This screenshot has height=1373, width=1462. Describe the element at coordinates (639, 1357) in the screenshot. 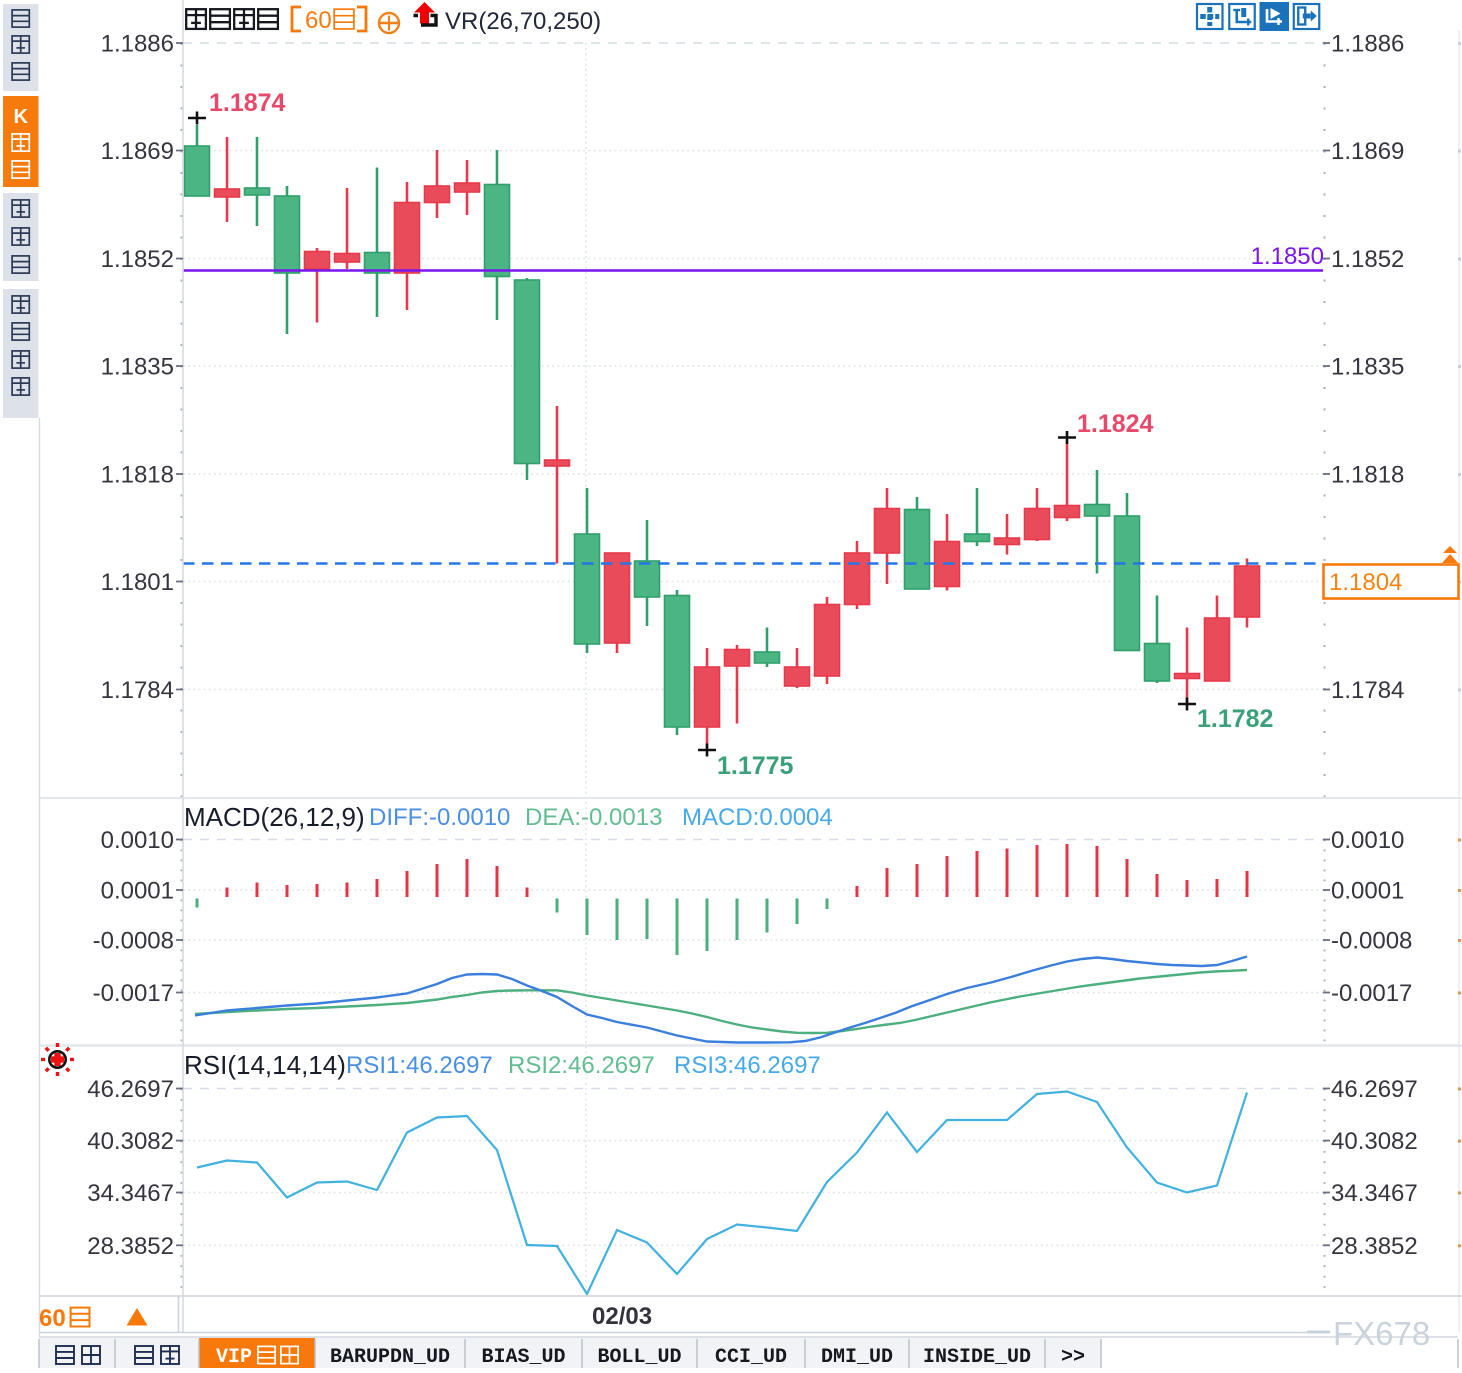

I see `svg-text: BOLL_UD` at that location.